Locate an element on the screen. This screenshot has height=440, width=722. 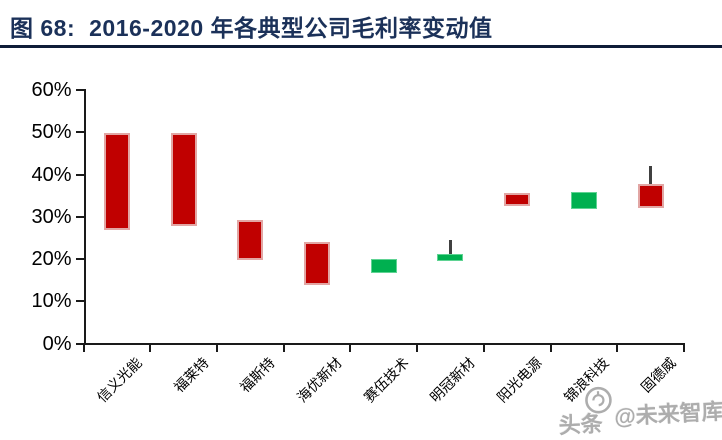
y-axis-line is located at coordinates (84, 217).